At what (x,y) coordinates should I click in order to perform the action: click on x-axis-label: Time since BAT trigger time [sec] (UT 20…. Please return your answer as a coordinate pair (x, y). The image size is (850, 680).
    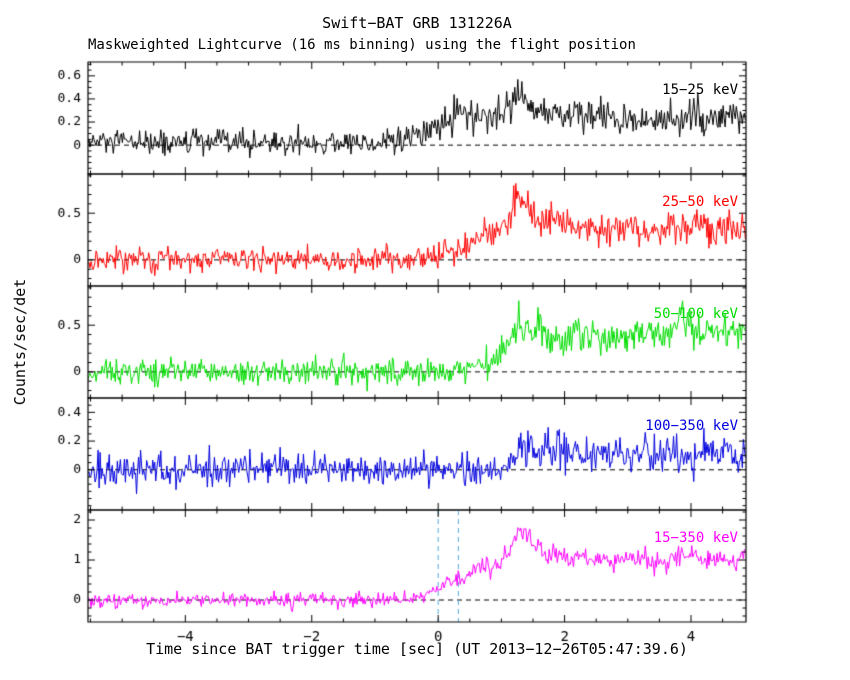
    Looking at the image, I should click on (417, 649).